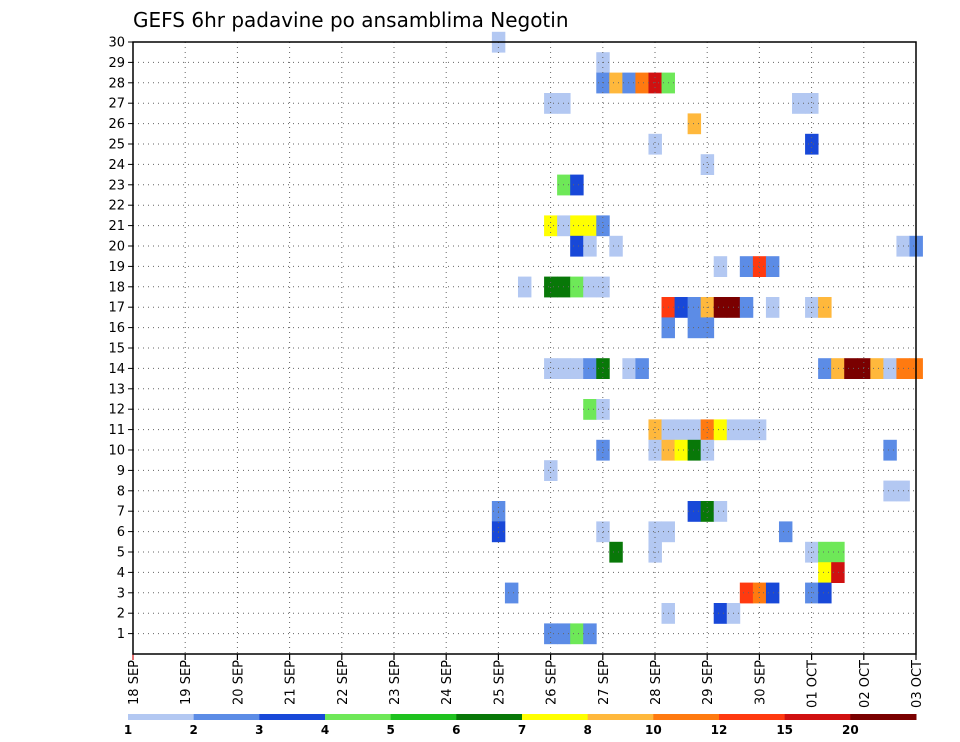 The height and width of the screenshot is (742, 960). I want to click on x-tick-label: 24 SEP, so click(447, 682).